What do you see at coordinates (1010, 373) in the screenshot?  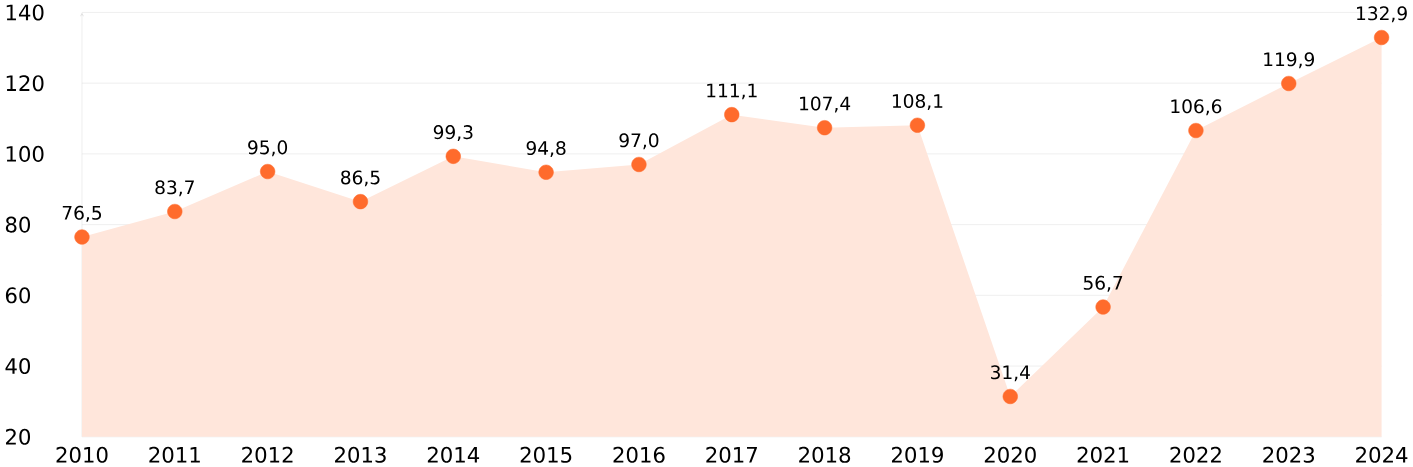 I see `data-label: 31,4` at bounding box center [1010, 373].